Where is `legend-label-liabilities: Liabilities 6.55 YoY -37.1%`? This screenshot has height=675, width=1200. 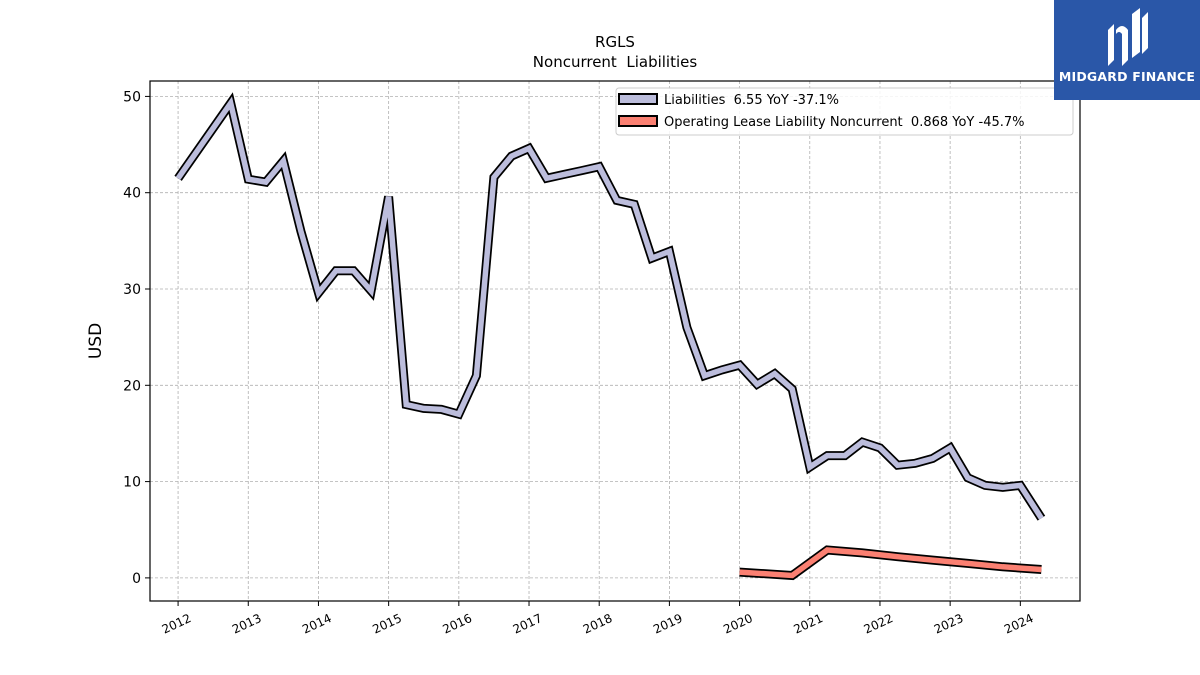 legend-label-liabilities: Liabilities 6.55 YoY -37.1% is located at coordinates (751, 100).